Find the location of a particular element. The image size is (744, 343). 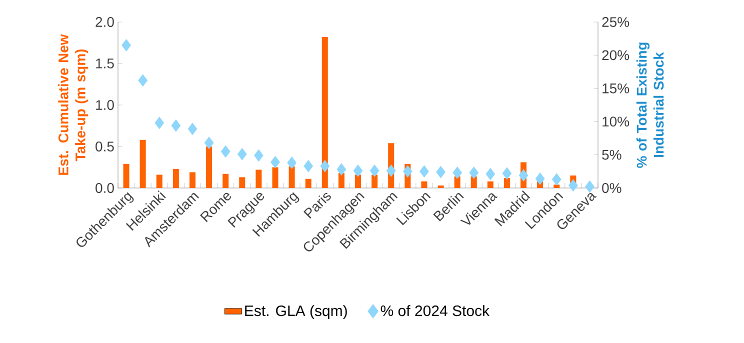

legend-label: % of 2024 Stock is located at coordinates (435, 310).